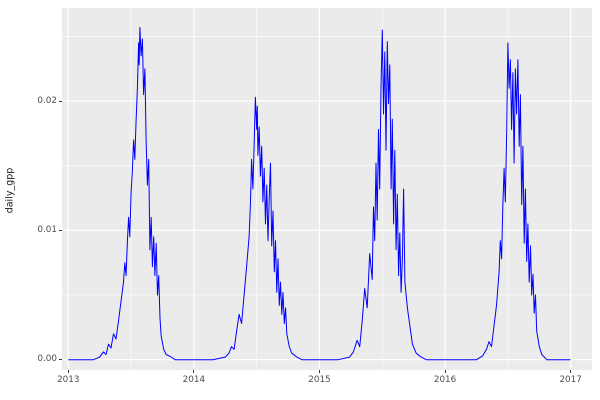  I want to click on x-tick-label: 2016, so click(445, 380).